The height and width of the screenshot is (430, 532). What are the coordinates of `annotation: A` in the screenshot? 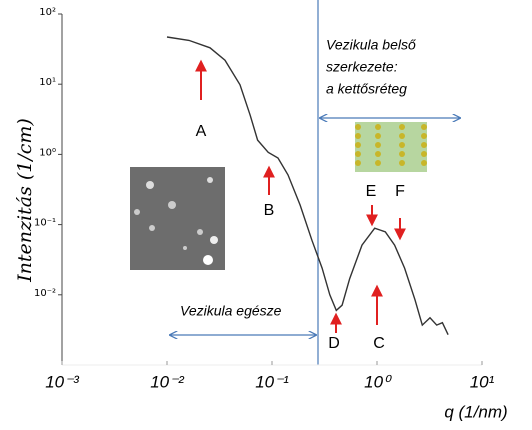 It's located at (201, 131).